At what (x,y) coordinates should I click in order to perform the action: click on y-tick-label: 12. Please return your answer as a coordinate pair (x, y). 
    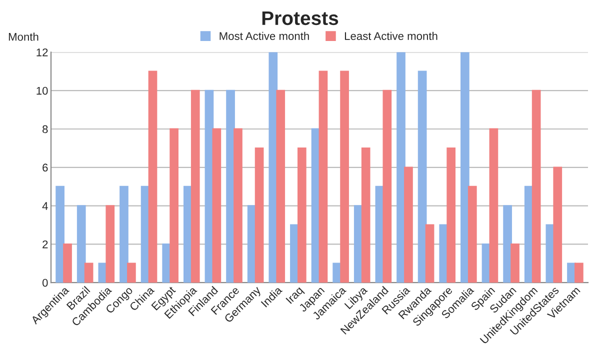
    Looking at the image, I should click on (42, 52).